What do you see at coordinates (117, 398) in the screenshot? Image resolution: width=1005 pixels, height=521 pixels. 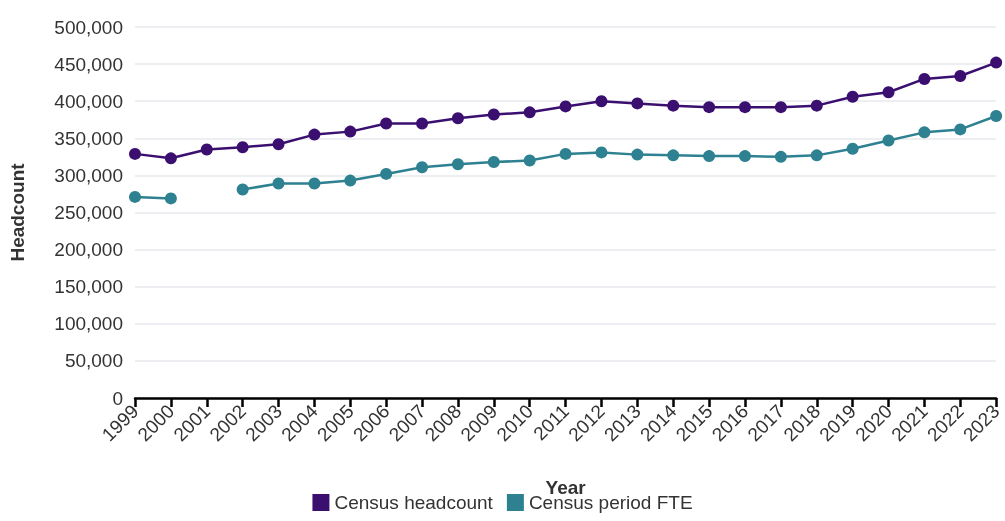 I see `y-tick-label: 0` at bounding box center [117, 398].